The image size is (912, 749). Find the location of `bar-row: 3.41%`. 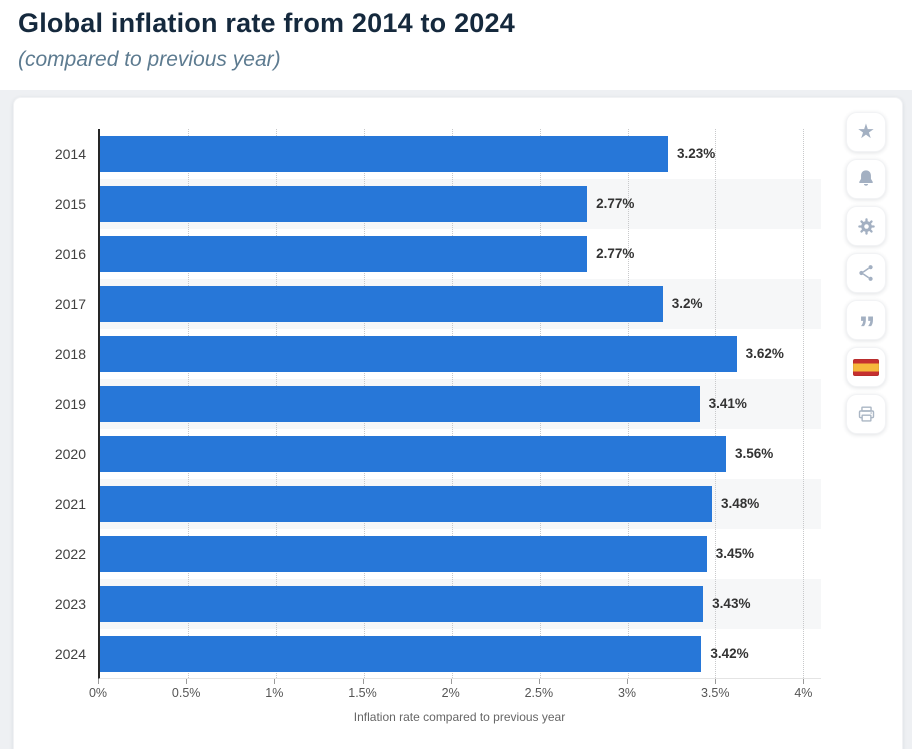

bar-row: 3.41% is located at coordinates (460, 404).